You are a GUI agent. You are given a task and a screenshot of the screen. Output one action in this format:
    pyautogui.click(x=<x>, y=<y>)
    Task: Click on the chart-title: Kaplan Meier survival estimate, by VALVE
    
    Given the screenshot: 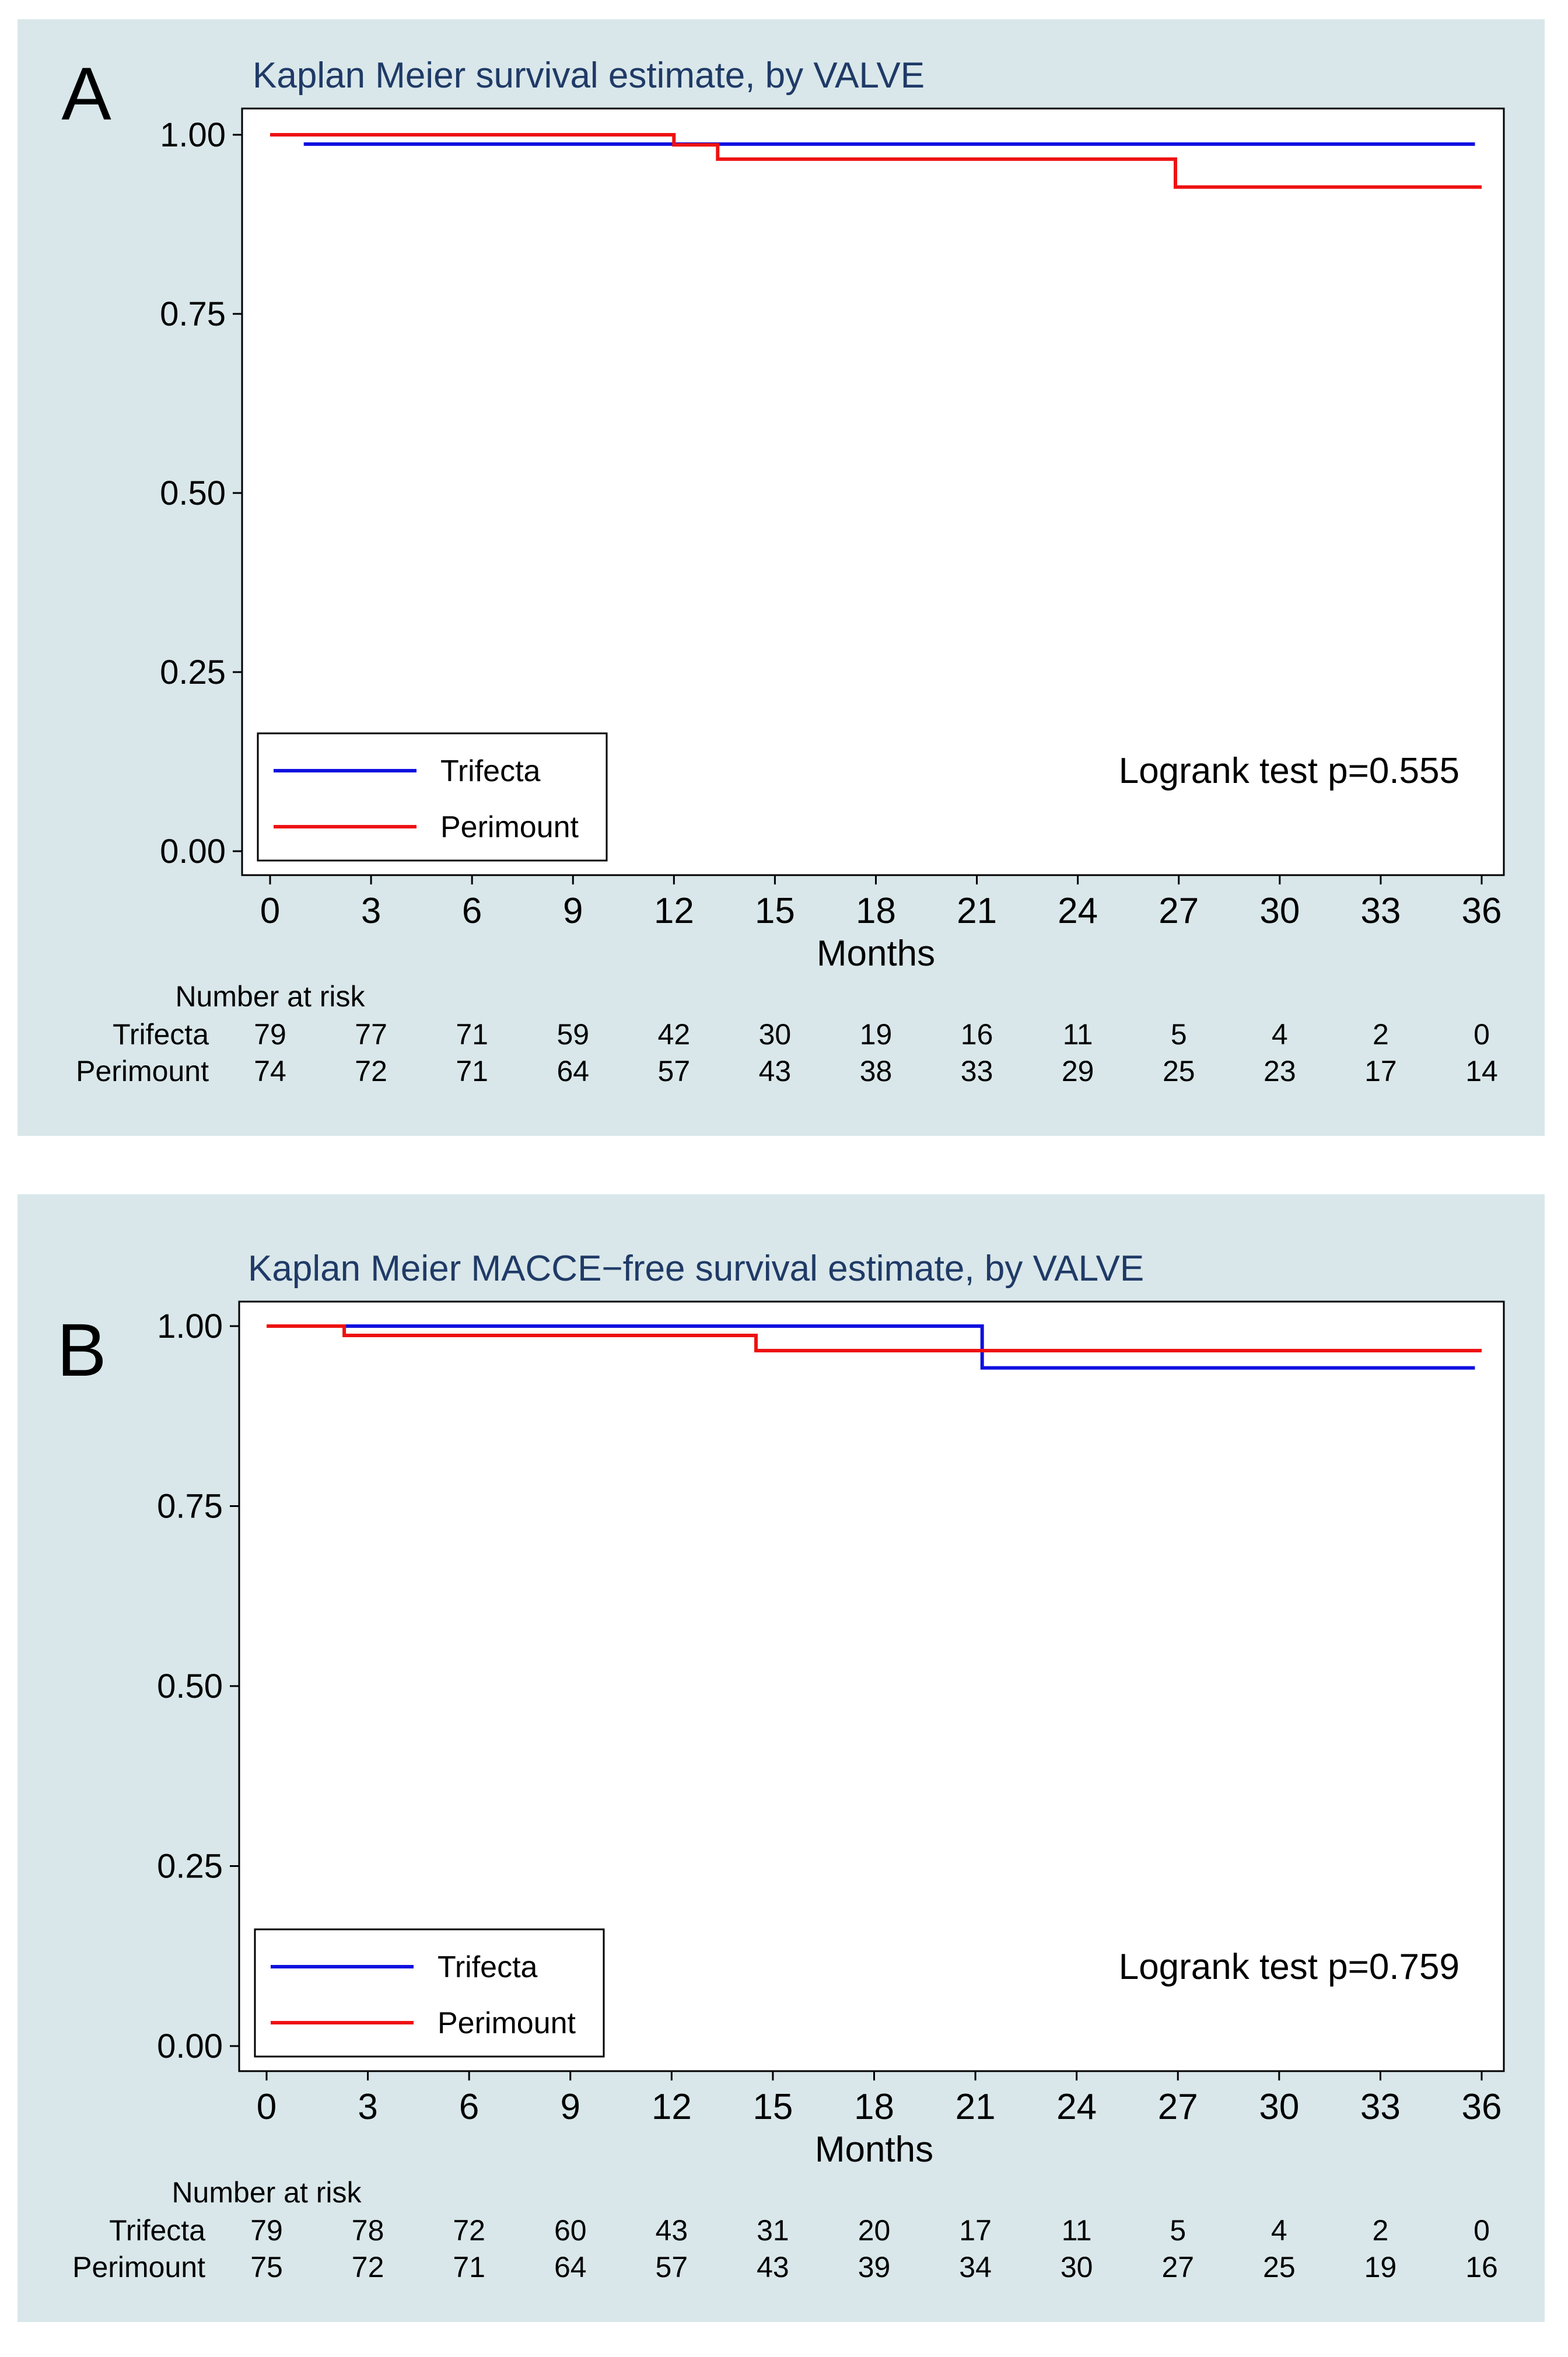 What is the action you would take?
    pyautogui.click(x=589, y=75)
    